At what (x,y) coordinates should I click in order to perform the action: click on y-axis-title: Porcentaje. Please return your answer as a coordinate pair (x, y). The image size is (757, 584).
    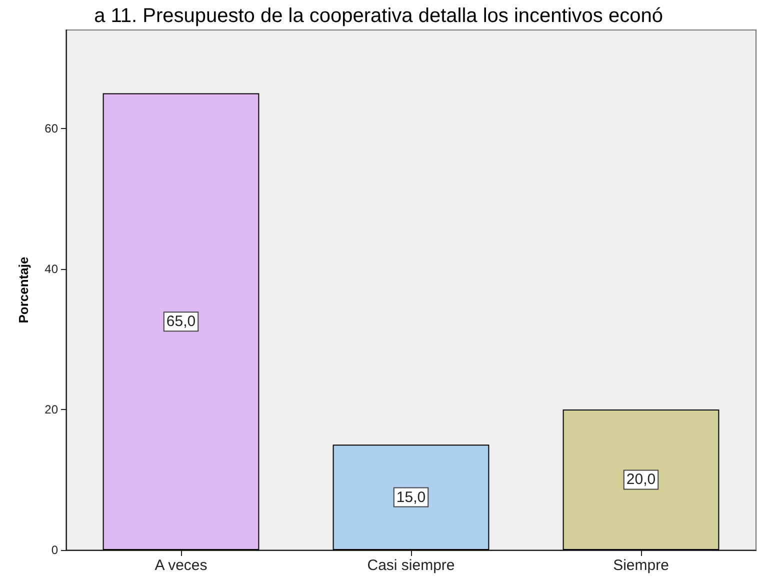
    Looking at the image, I should click on (23, 290).